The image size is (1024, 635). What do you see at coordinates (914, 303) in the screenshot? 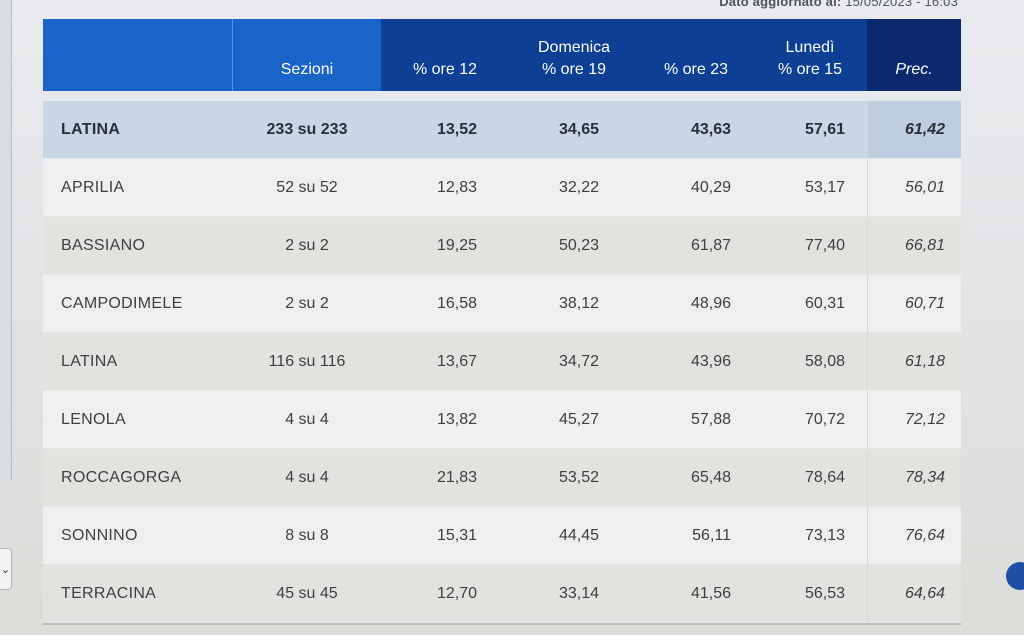
I see `cell-prec: 60,71` at bounding box center [914, 303].